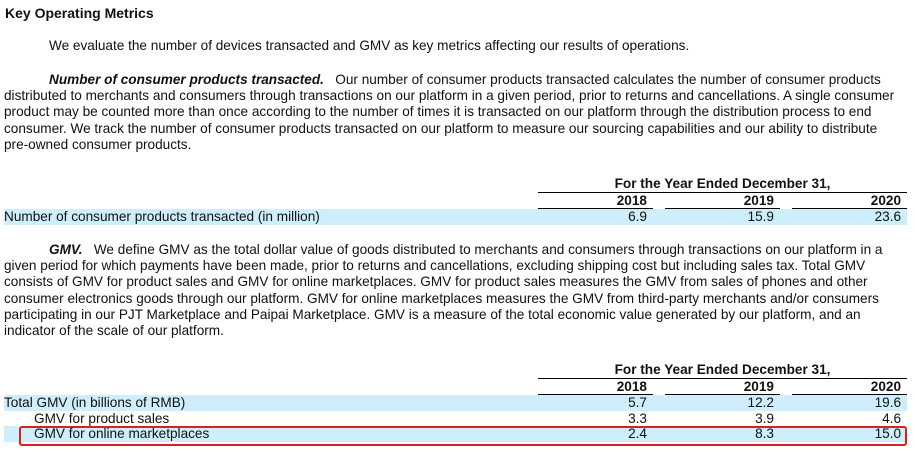  I want to click on row-value: 15.9, so click(722, 216).